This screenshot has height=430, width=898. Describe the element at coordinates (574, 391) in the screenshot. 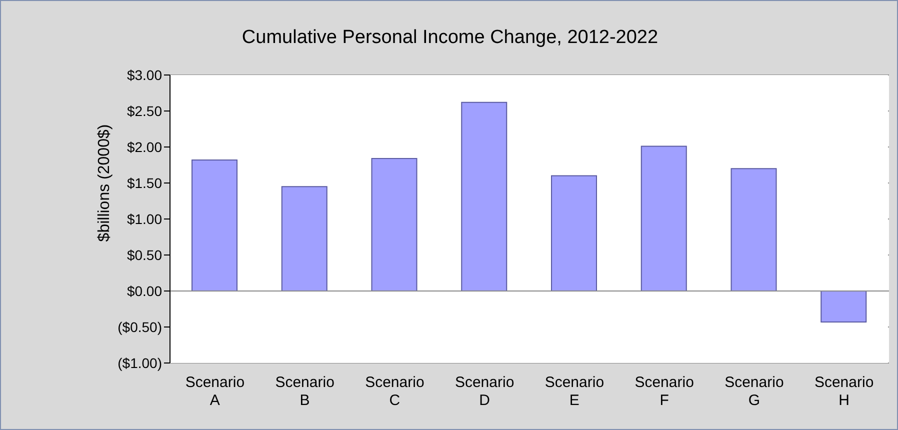

I see `x-tick-label: Scenario E` at that location.